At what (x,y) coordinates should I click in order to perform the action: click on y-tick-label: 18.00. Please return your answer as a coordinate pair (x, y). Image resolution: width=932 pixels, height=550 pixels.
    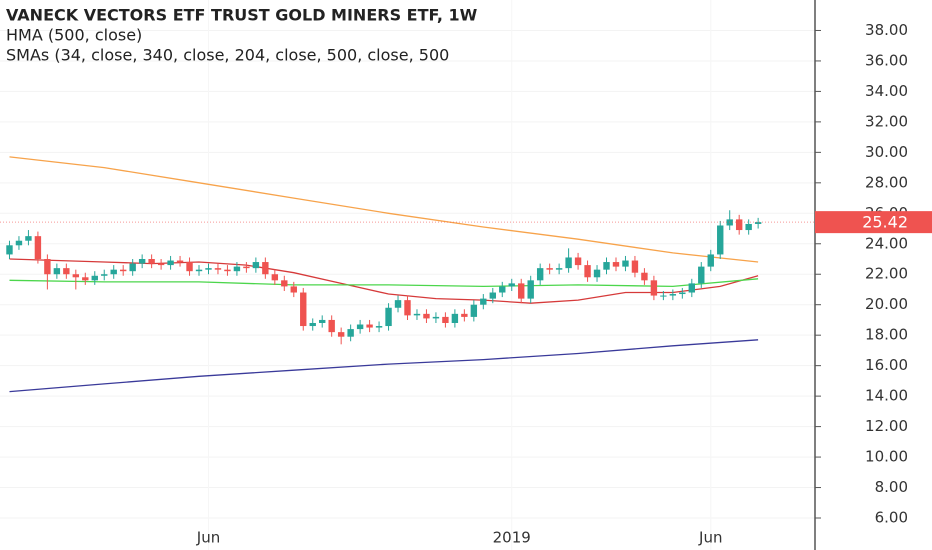
    Looking at the image, I should click on (886, 335).